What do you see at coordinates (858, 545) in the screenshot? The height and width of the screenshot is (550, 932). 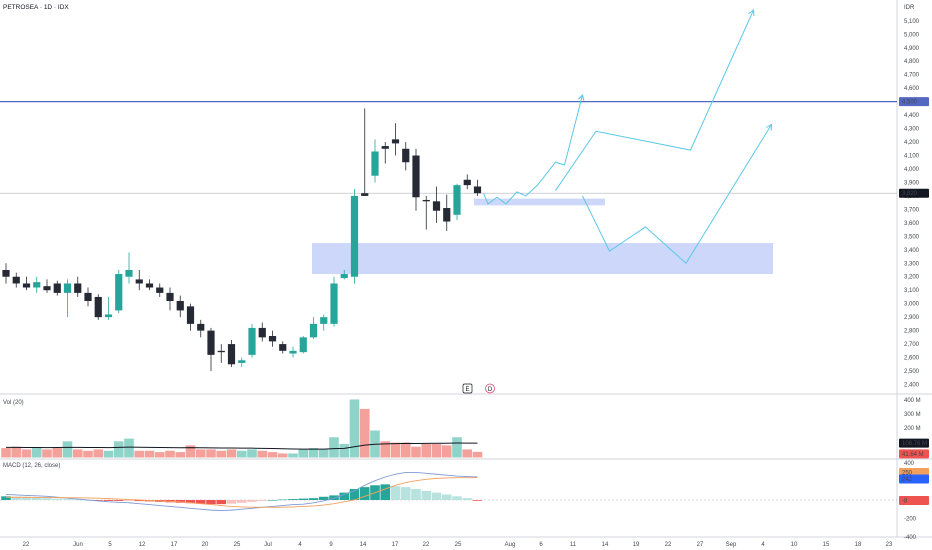 I see `time-tick-label: 18` at bounding box center [858, 545].